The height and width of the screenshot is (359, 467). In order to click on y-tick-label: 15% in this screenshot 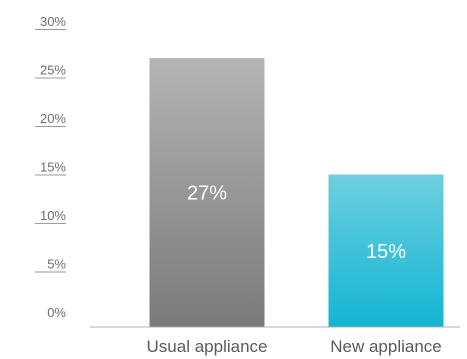, I will do `click(53, 167)`.